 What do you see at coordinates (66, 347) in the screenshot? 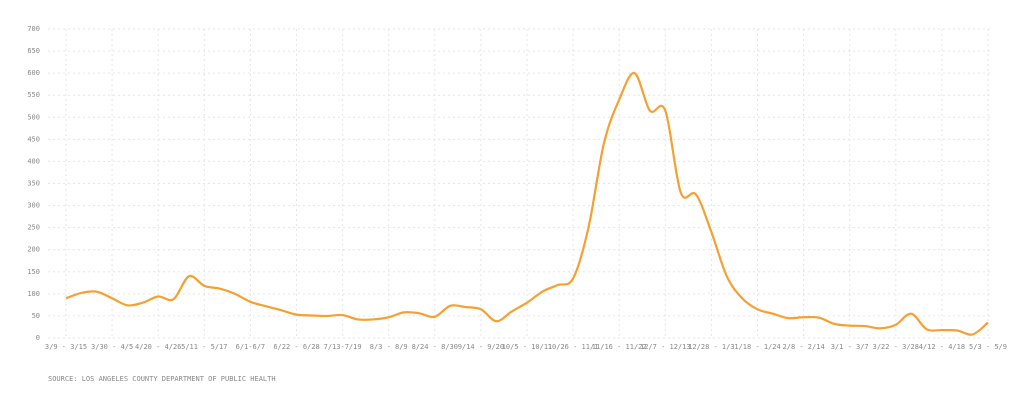
I see `x-tick-label: 3/9 - 3/15` at bounding box center [66, 347].